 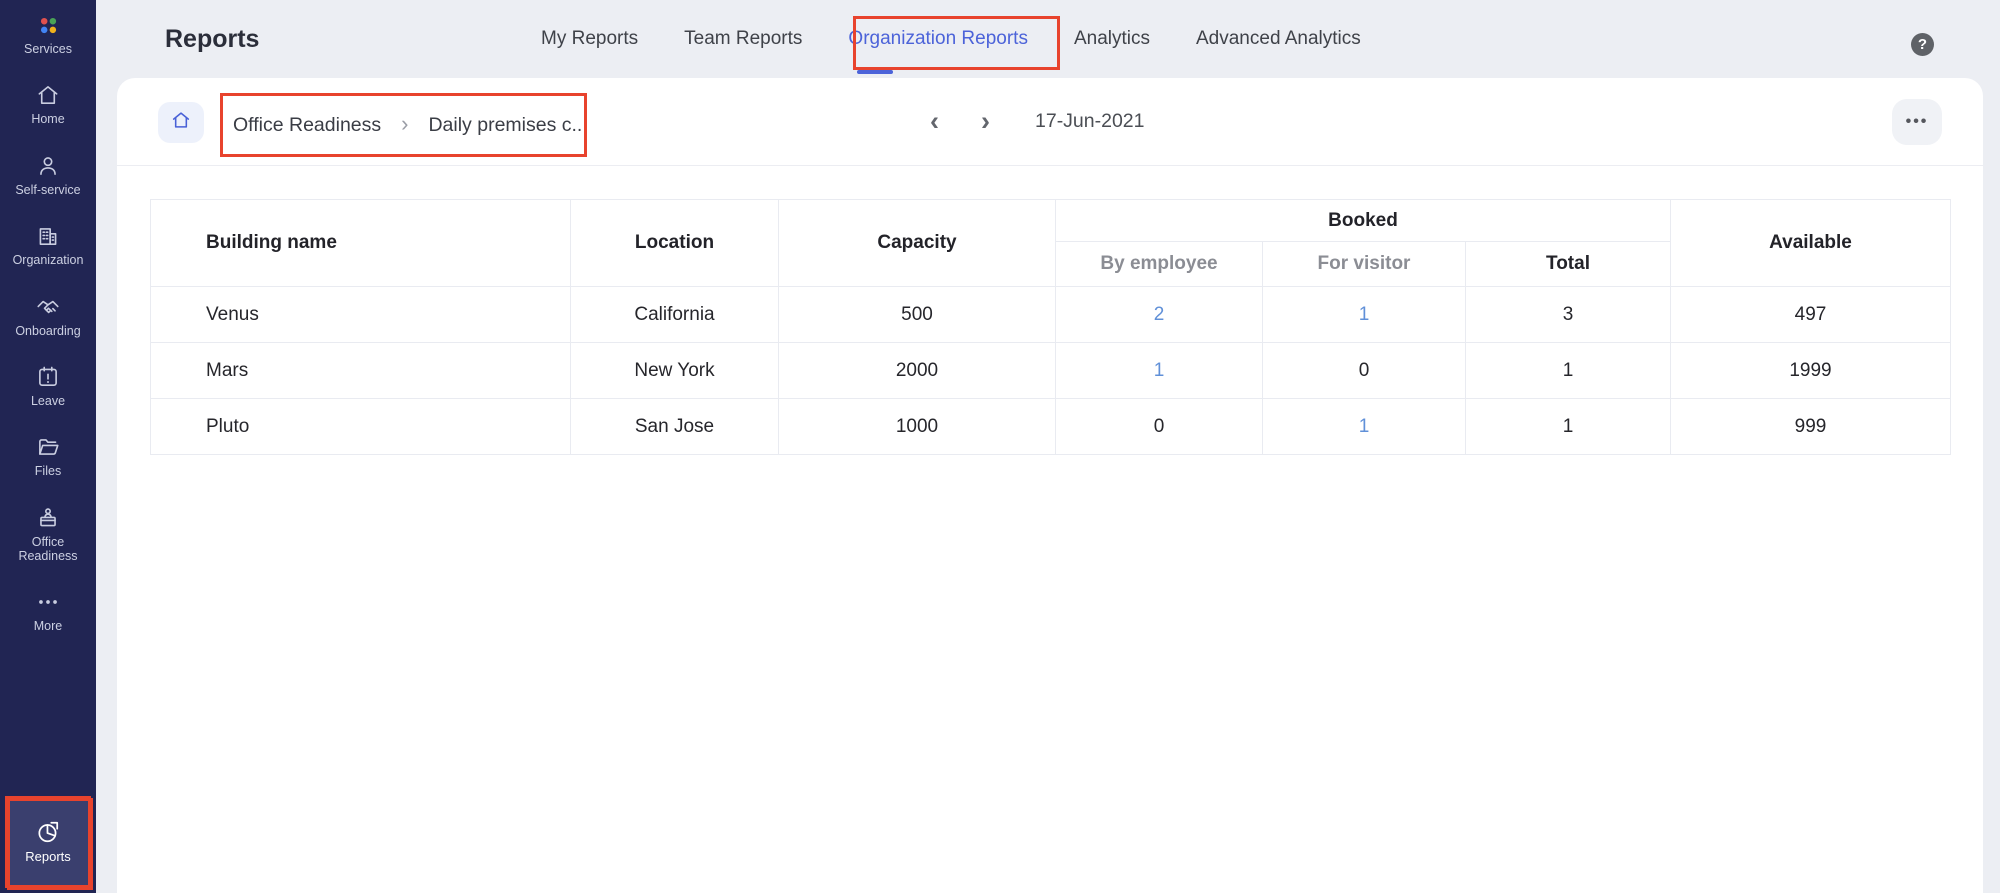 What do you see at coordinates (1159, 426) in the screenshot?
I see `by-employee-count-cell: 0` at bounding box center [1159, 426].